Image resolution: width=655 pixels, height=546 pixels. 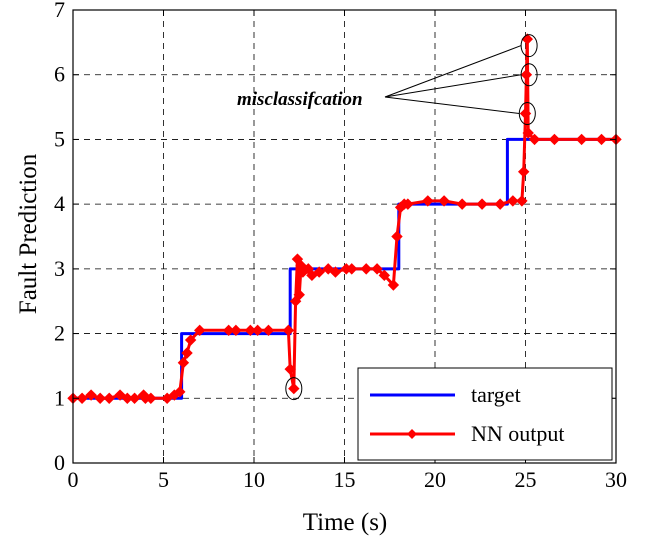 What do you see at coordinates (59, 74) in the screenshot?
I see `y-tick-label: 6` at bounding box center [59, 74].